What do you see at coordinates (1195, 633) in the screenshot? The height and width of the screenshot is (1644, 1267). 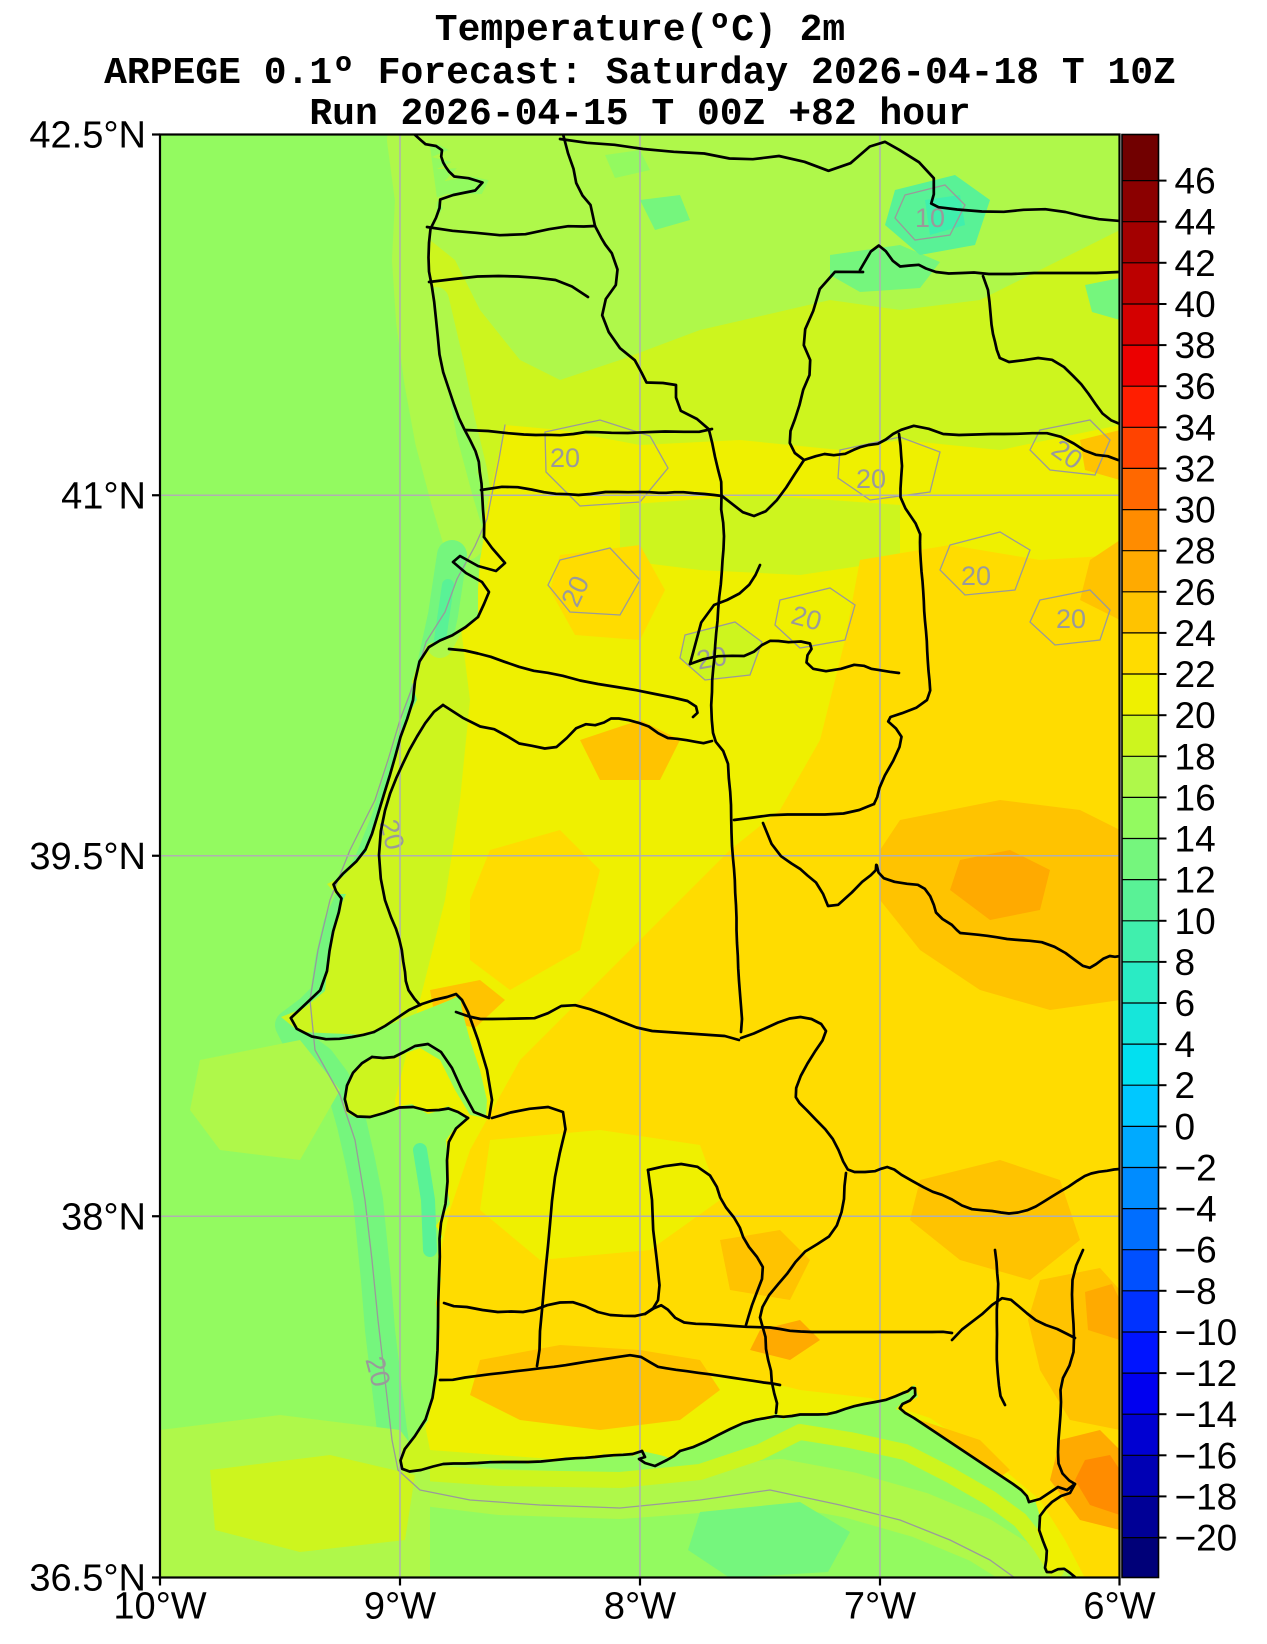 I see `svg-text: 24` at bounding box center [1195, 633].